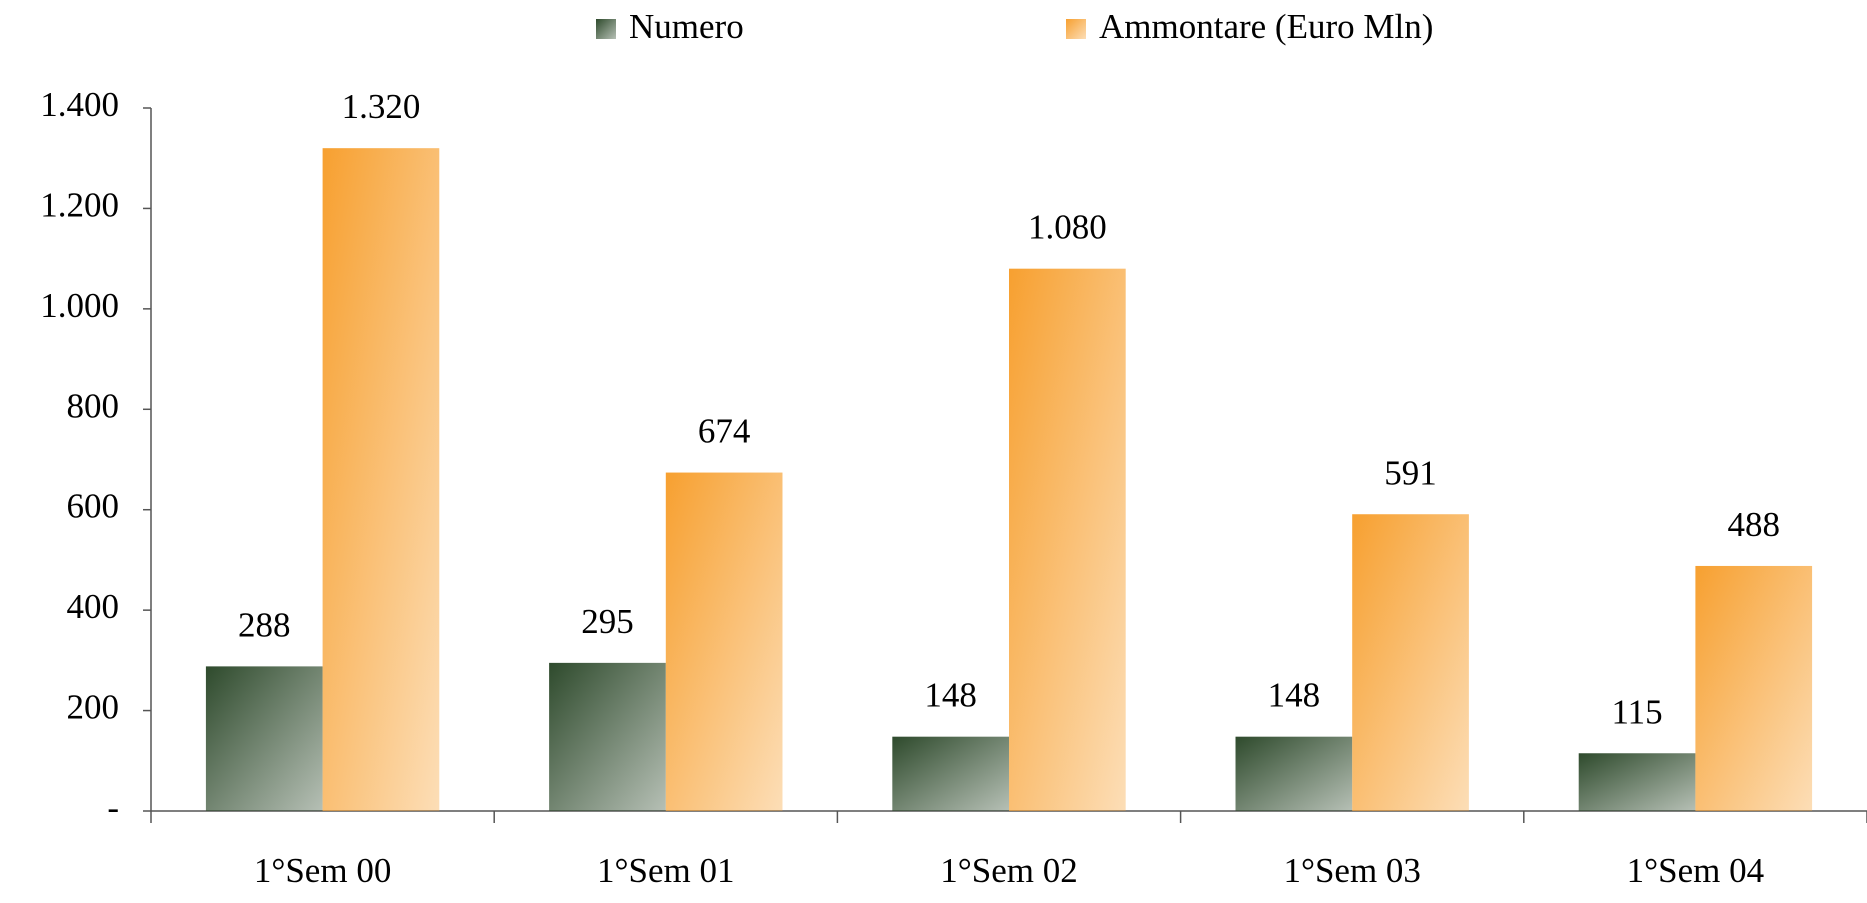 The height and width of the screenshot is (903, 1867). Describe the element at coordinates (113, 807) in the screenshot. I see `y-tick-label: -` at that location.